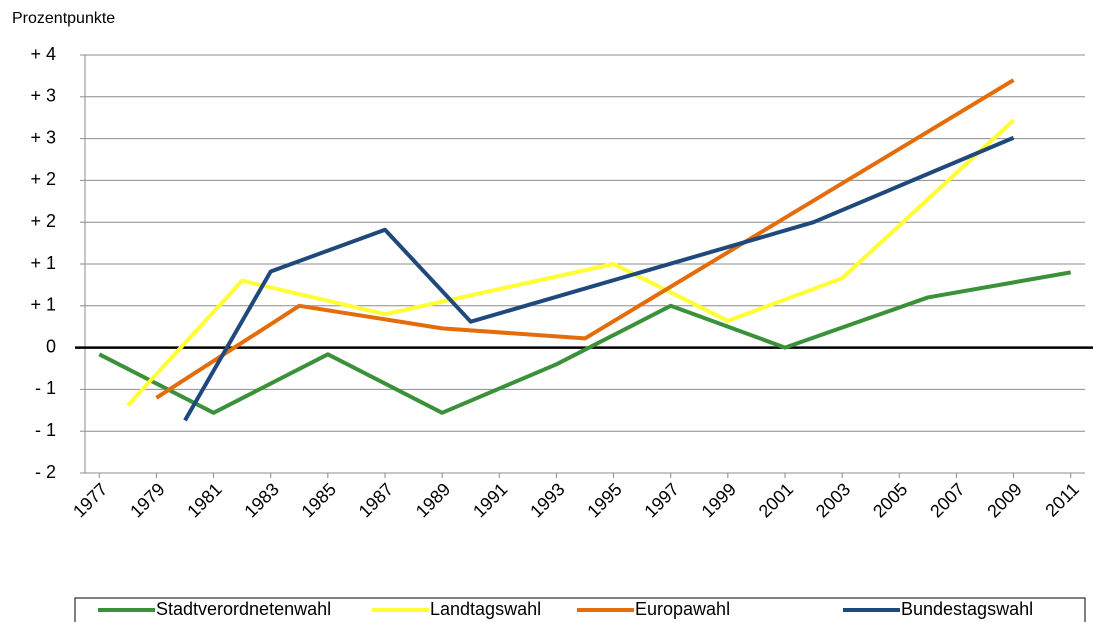 This screenshot has height=622, width=1093. What do you see at coordinates (1004, 500) in the screenshot?
I see `x-tick-label: 2009` at bounding box center [1004, 500].